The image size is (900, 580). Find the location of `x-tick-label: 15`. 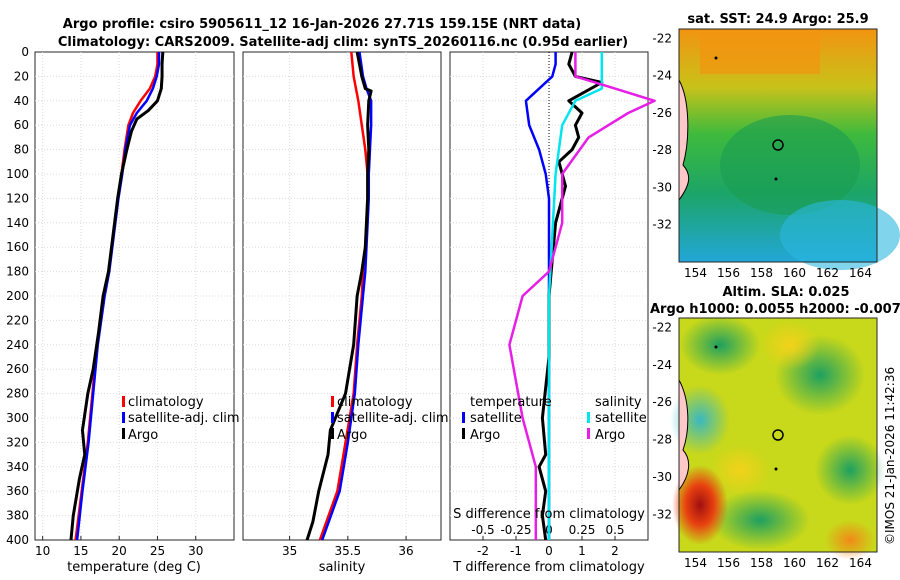

x-tick-label: 15 is located at coordinates (80, 551).